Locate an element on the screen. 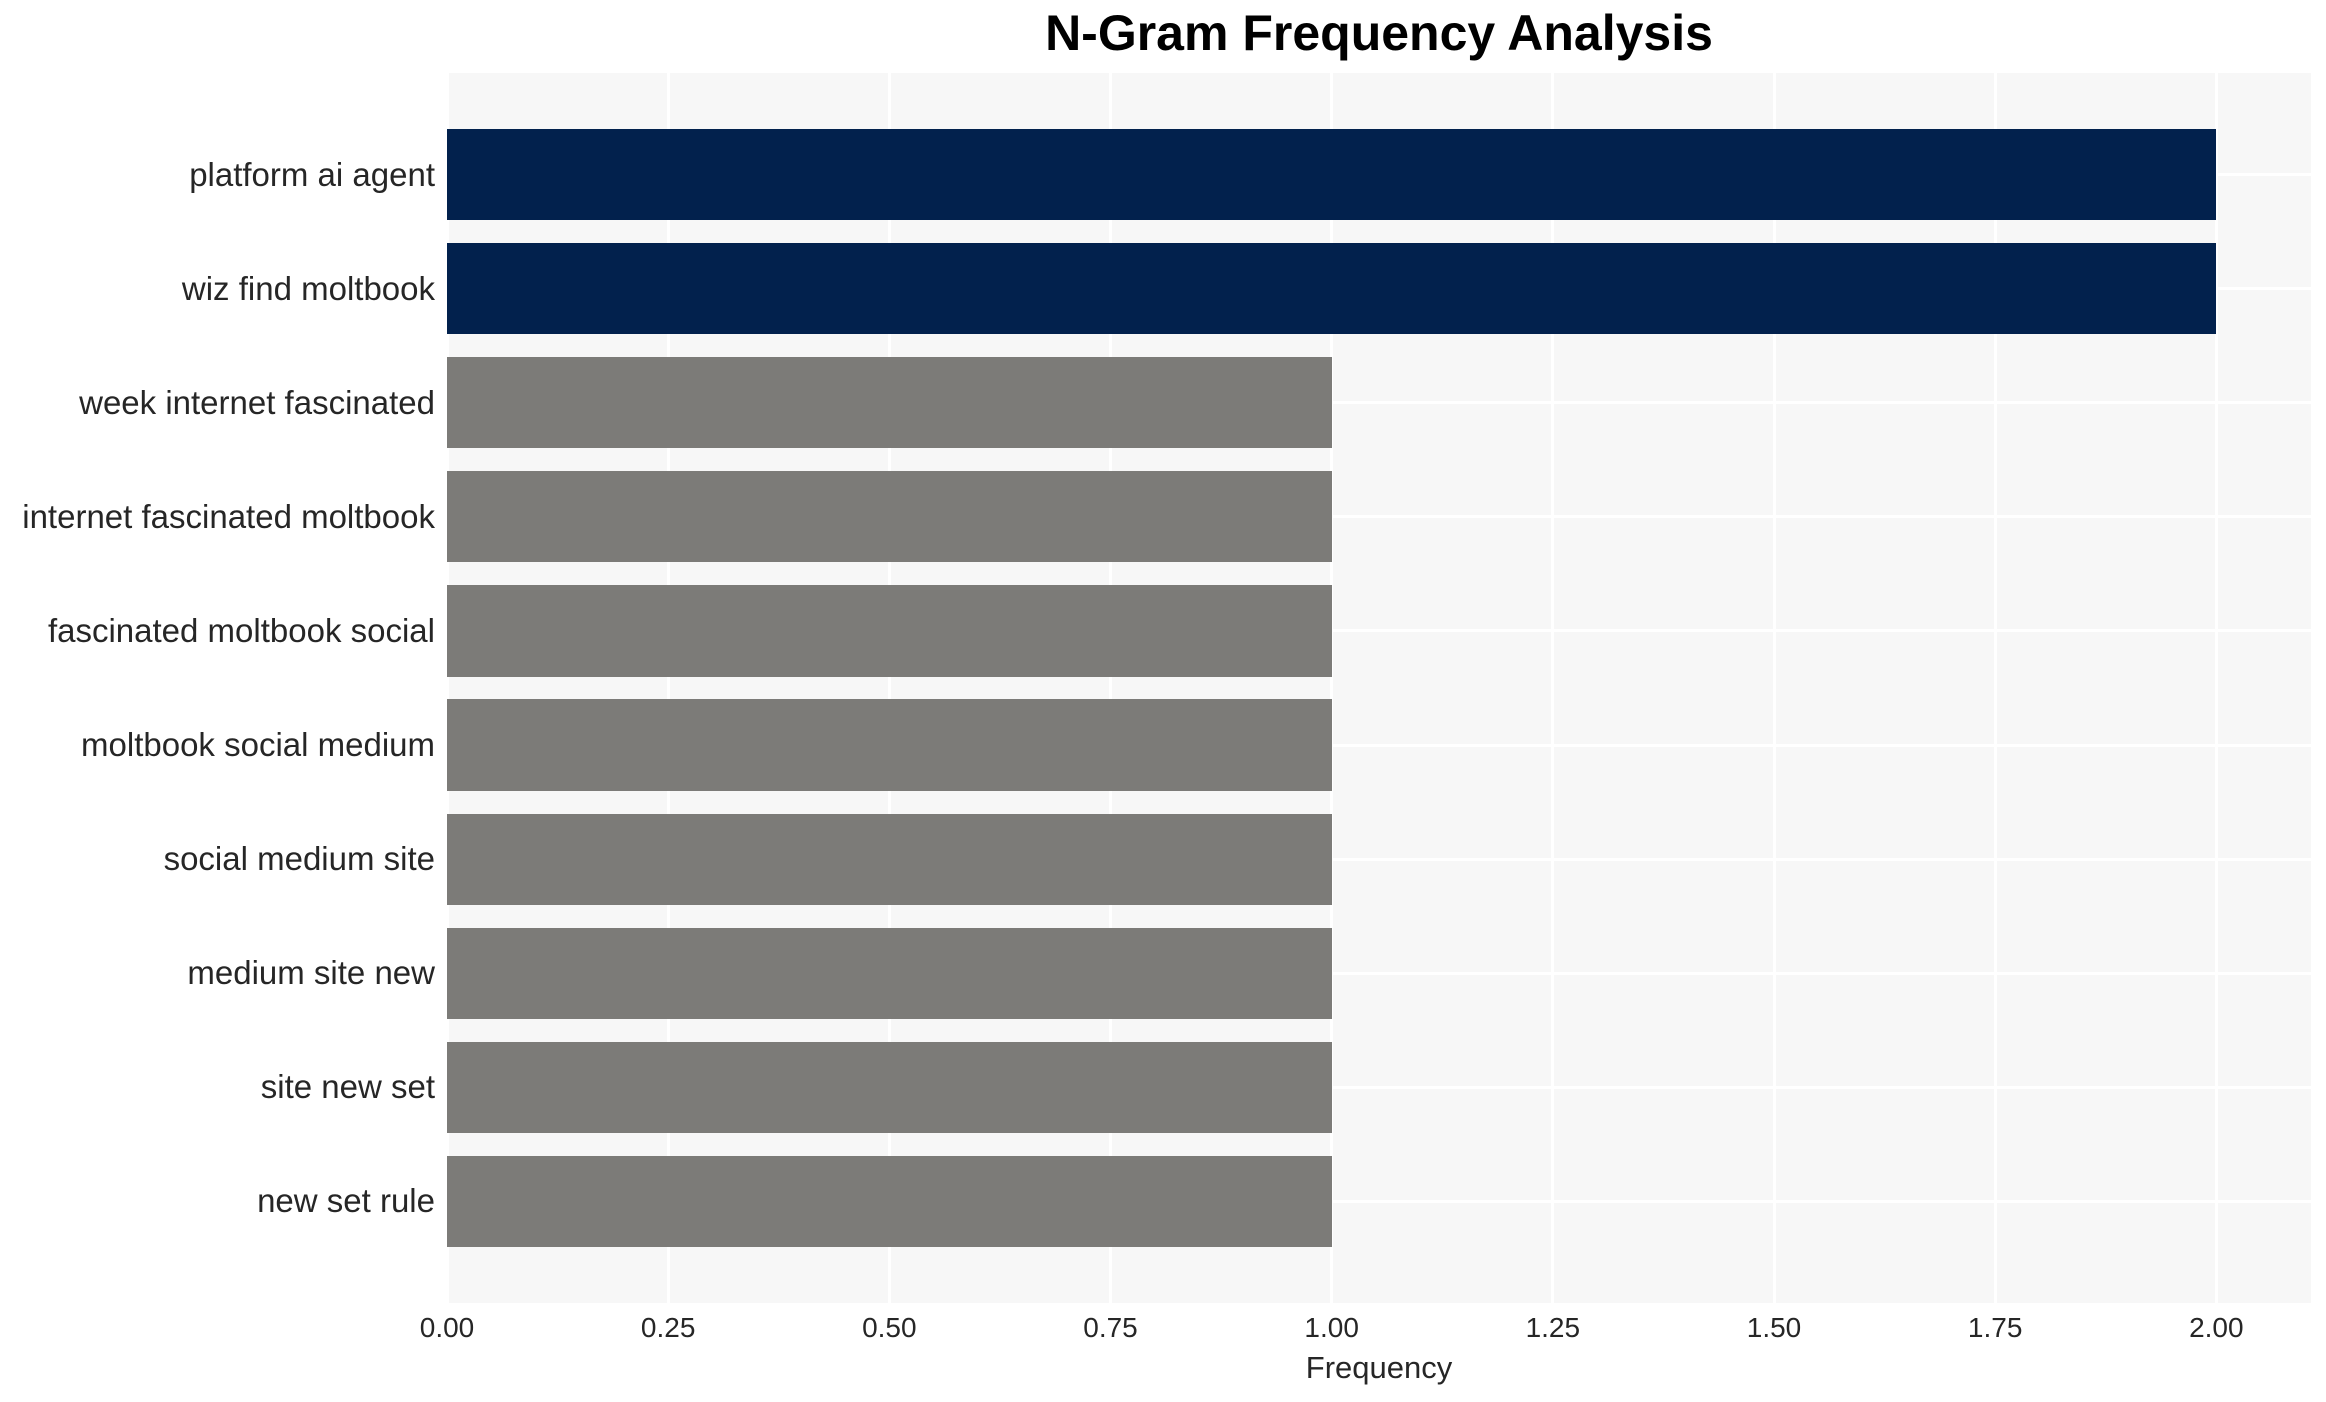  x-tick-label: 0.50 is located at coordinates (889, 1327).